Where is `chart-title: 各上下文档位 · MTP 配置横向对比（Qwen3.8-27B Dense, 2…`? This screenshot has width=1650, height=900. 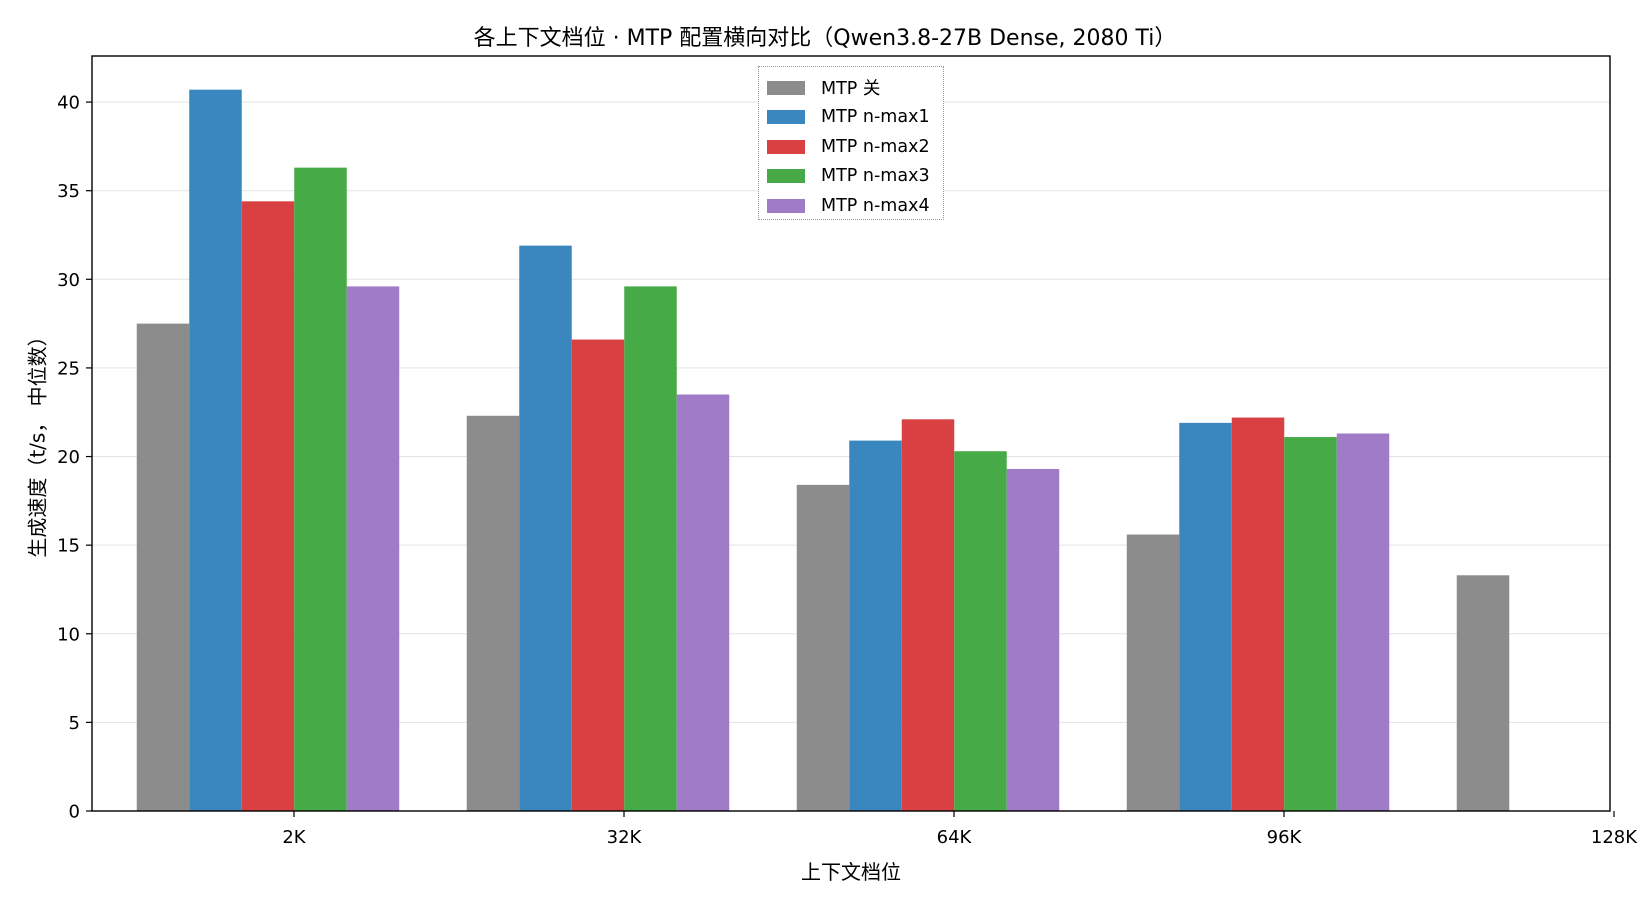
chart-title: 各上下文档位 · MTP 配置横向对比（Qwen3.8-27B Dense, 2… is located at coordinates (825, 38).